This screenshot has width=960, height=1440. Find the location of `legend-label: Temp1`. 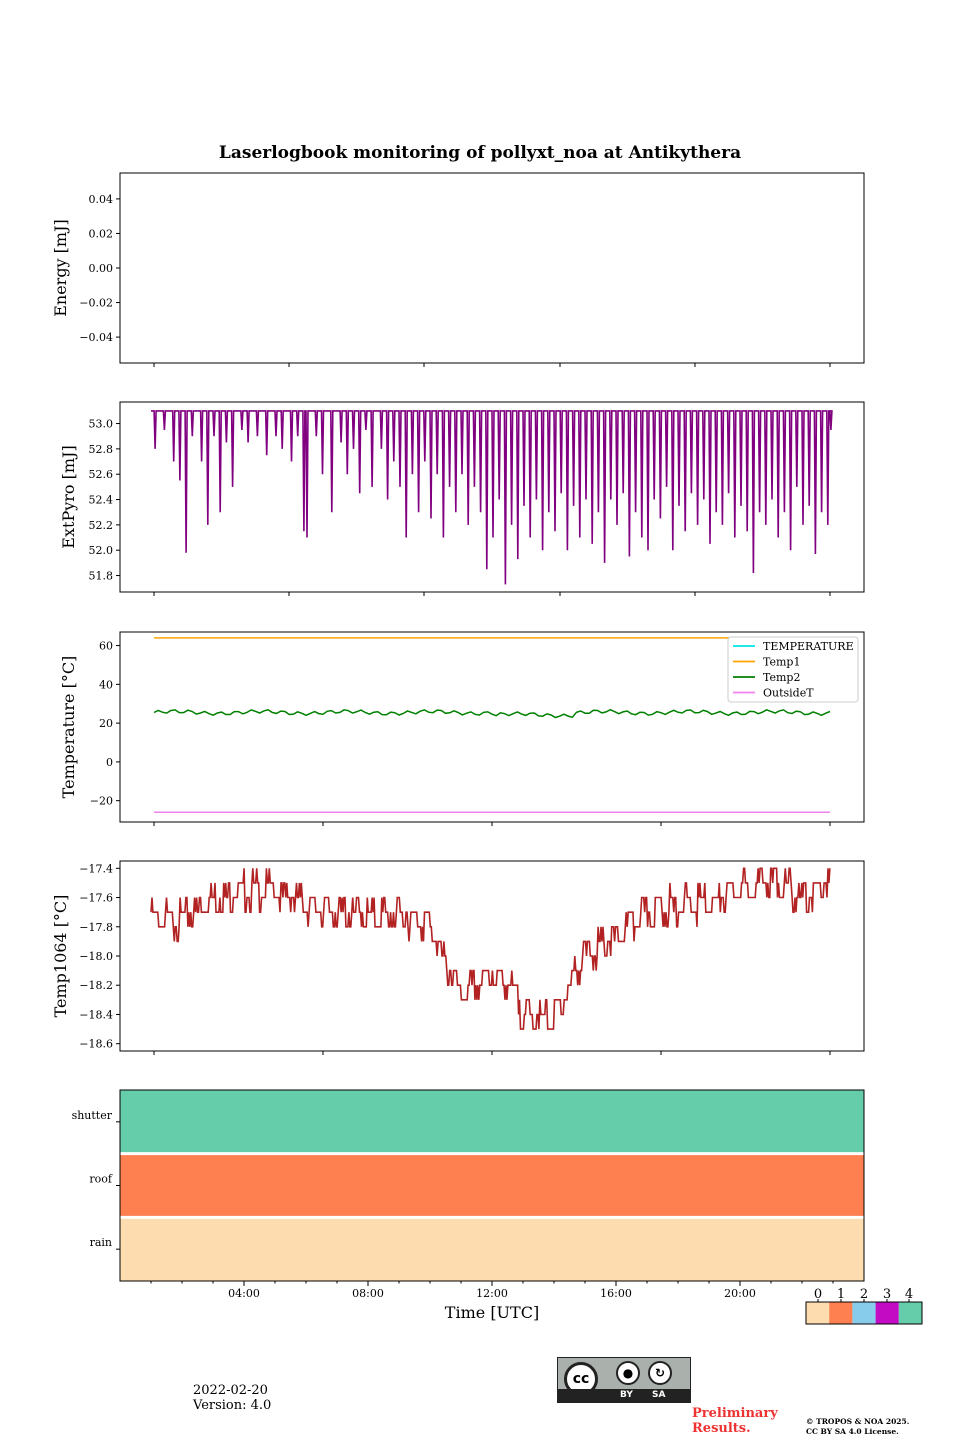

legend-label: Temp1 is located at coordinates (781, 662).